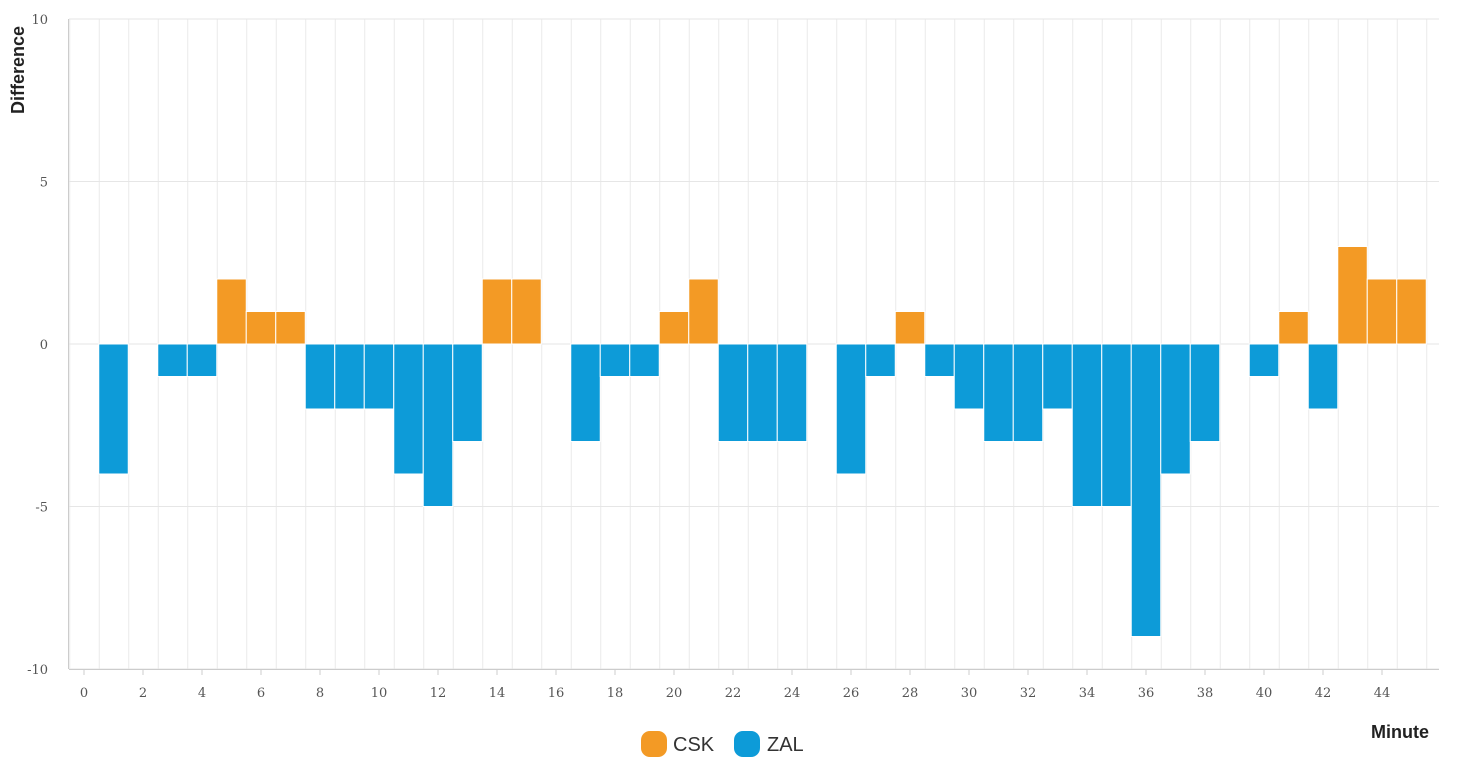 This screenshot has height=769, width=1460. Describe the element at coordinates (39, 20) in the screenshot. I see `y-tick-label: 10` at that location.